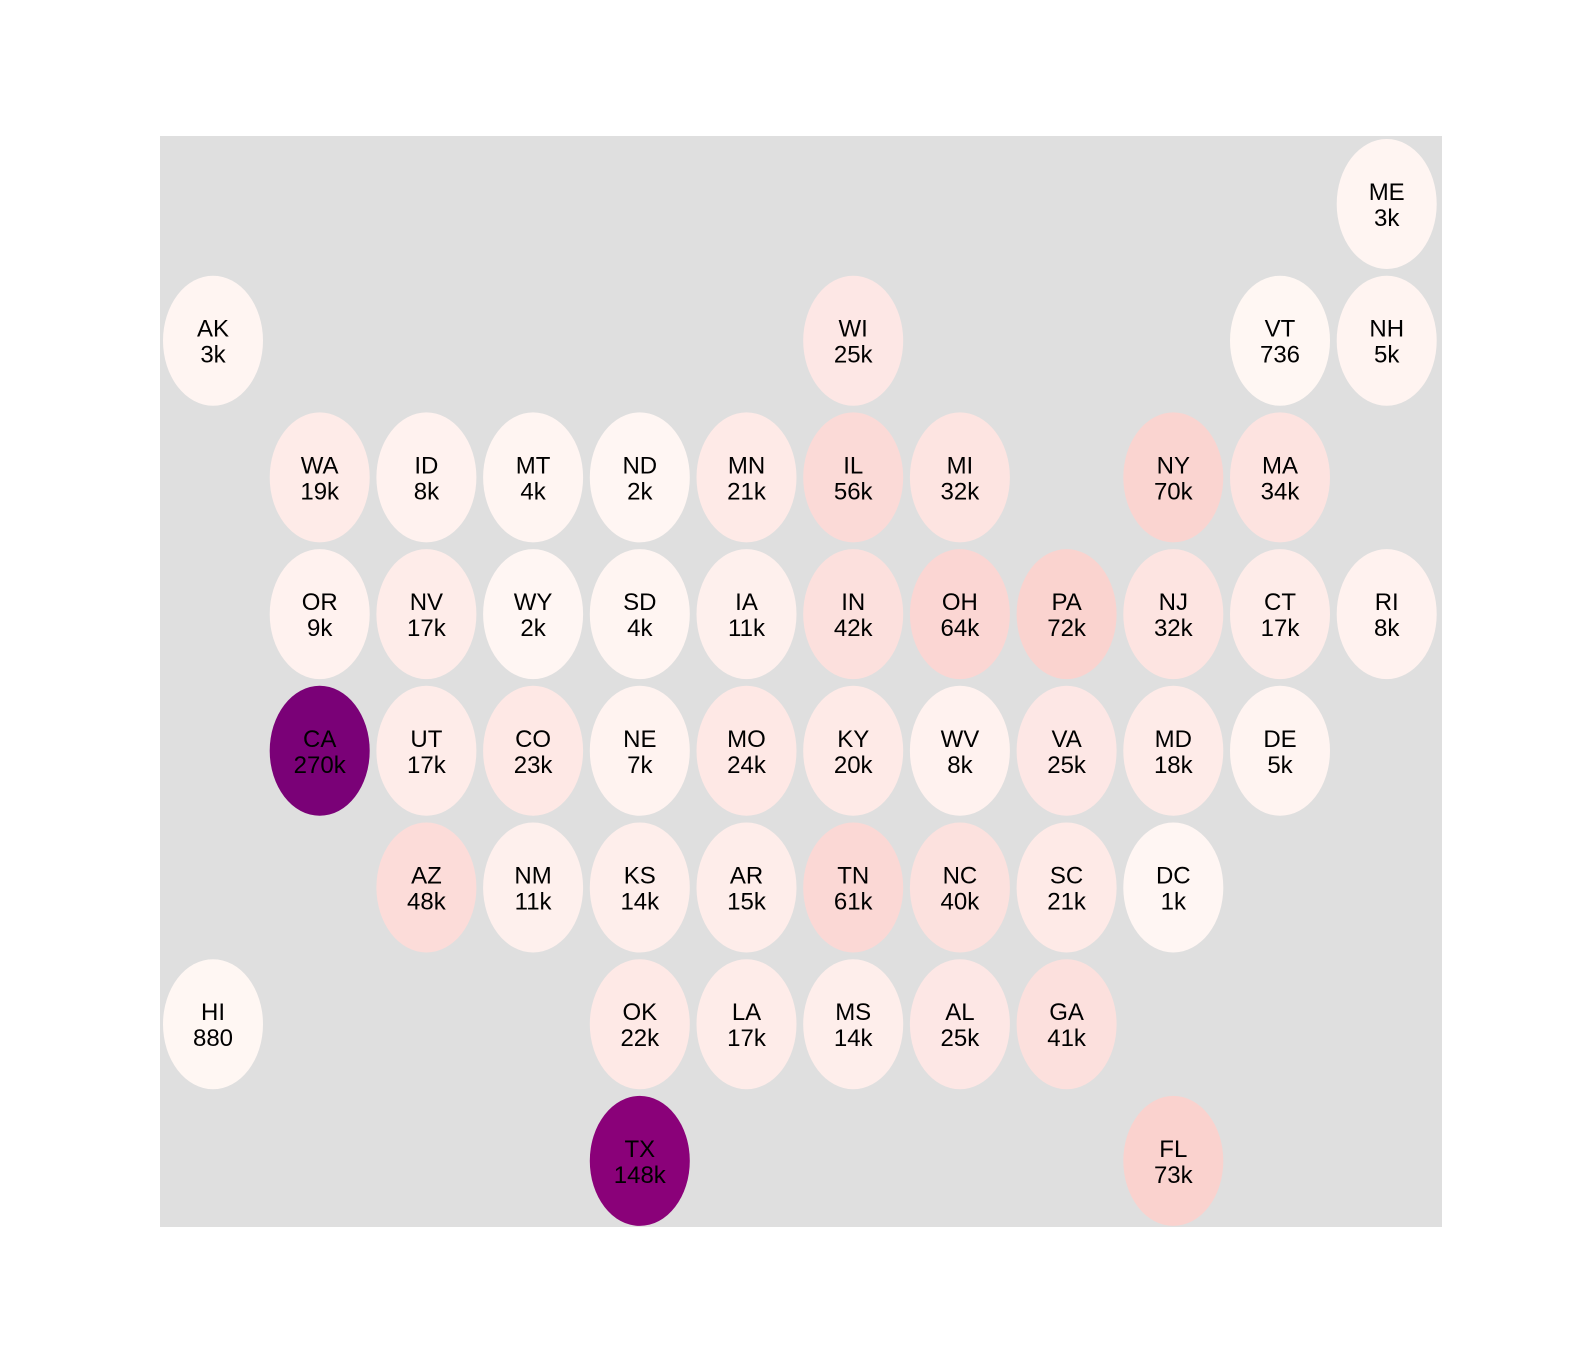  Describe the element at coordinates (1173, 1149) in the screenshot. I see `state-abbreviation: FL` at that location.